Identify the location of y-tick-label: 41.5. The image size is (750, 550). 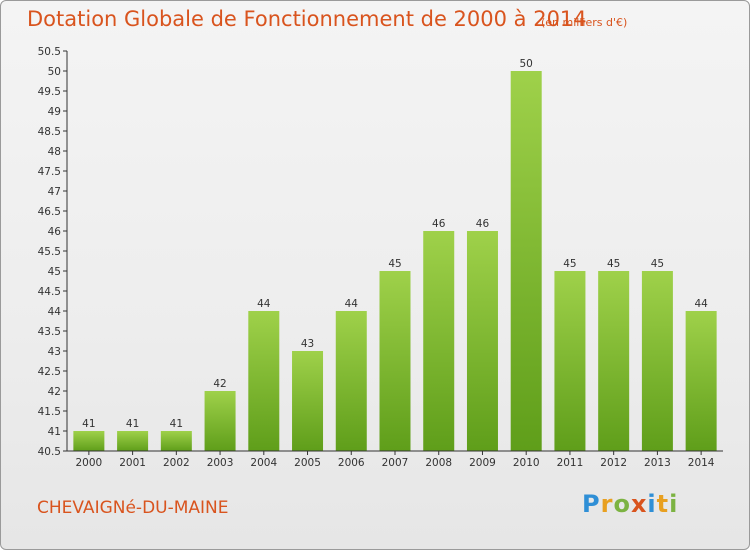
(49, 412).